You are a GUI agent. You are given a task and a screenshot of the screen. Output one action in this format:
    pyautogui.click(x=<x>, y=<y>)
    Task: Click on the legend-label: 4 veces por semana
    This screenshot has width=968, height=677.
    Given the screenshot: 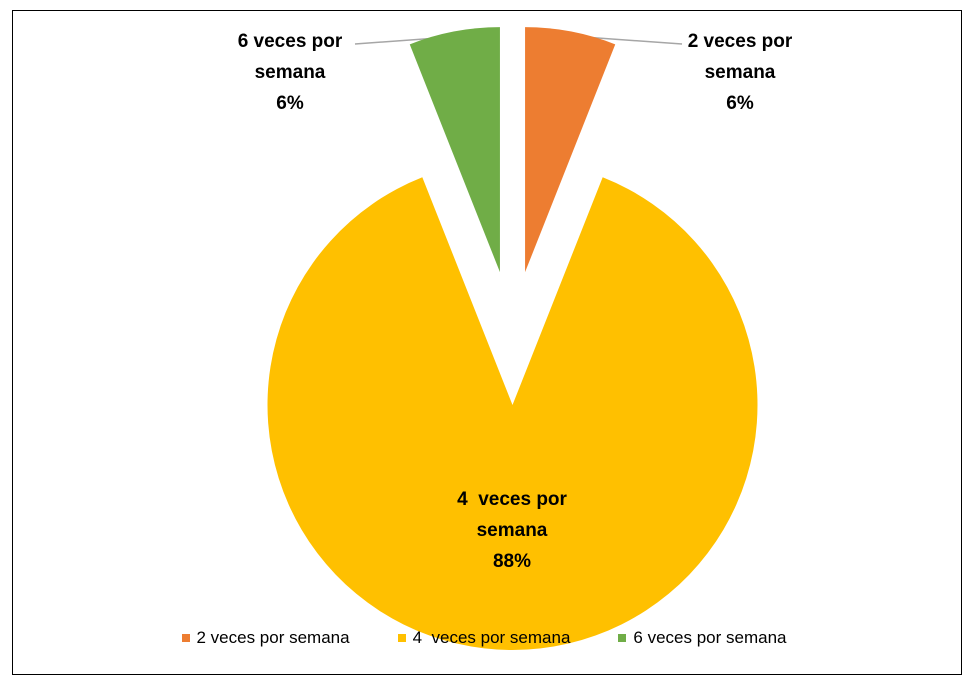 What is the action you would take?
    pyautogui.click(x=491, y=637)
    